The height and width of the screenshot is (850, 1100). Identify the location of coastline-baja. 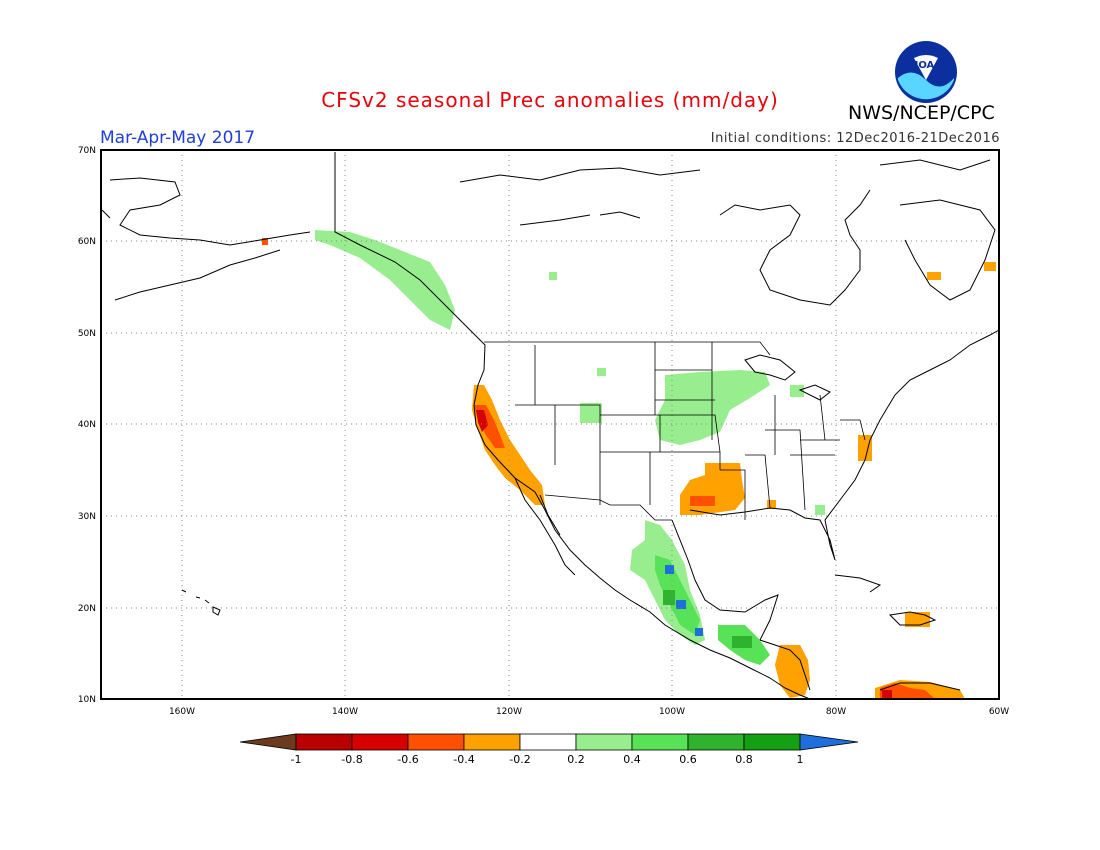
(545, 526).